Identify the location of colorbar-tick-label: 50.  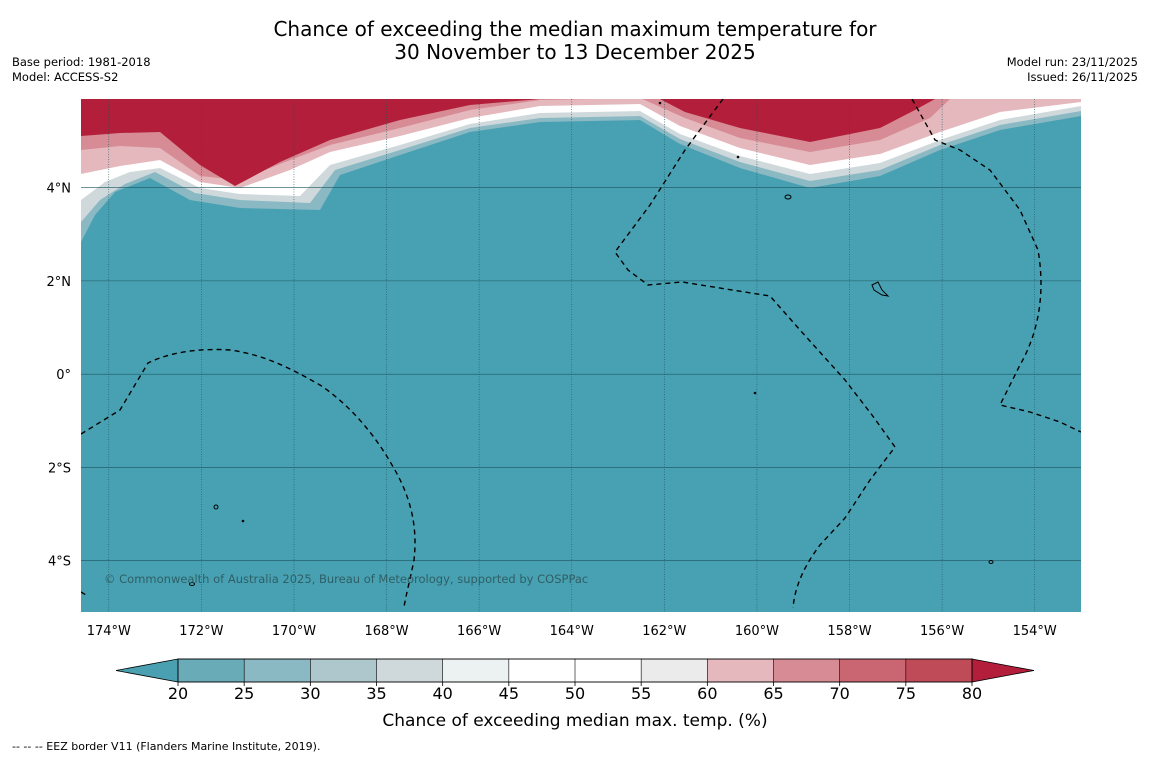
(575, 693).